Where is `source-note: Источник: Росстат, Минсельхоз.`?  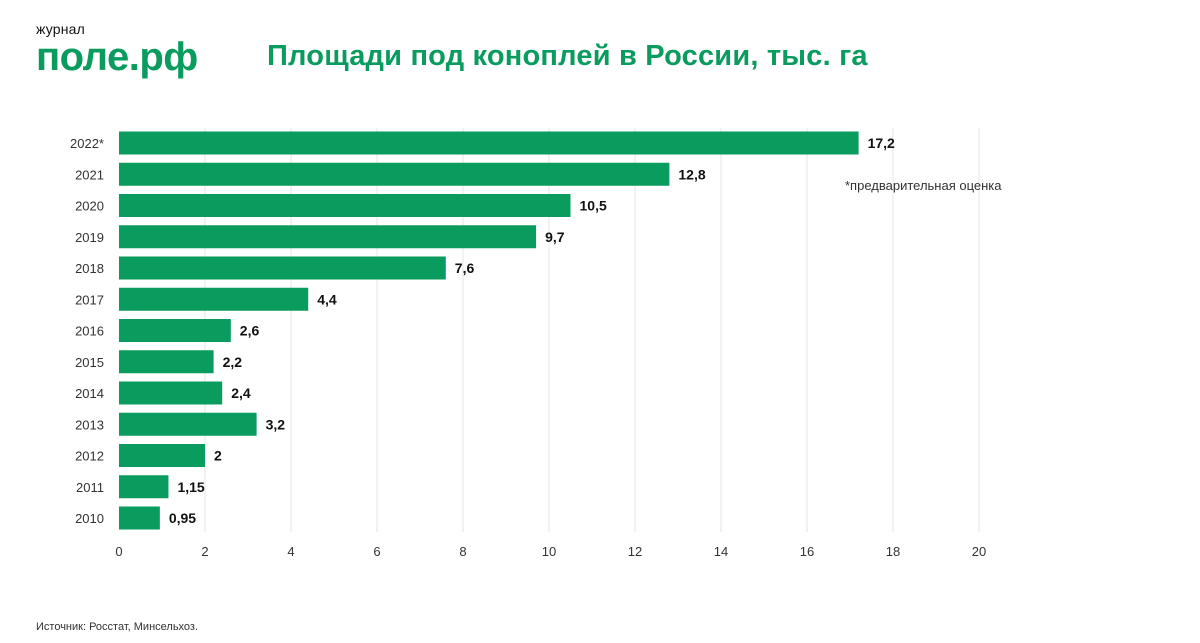 source-note: Источник: Росстат, Минсельхоз. is located at coordinates (117, 627).